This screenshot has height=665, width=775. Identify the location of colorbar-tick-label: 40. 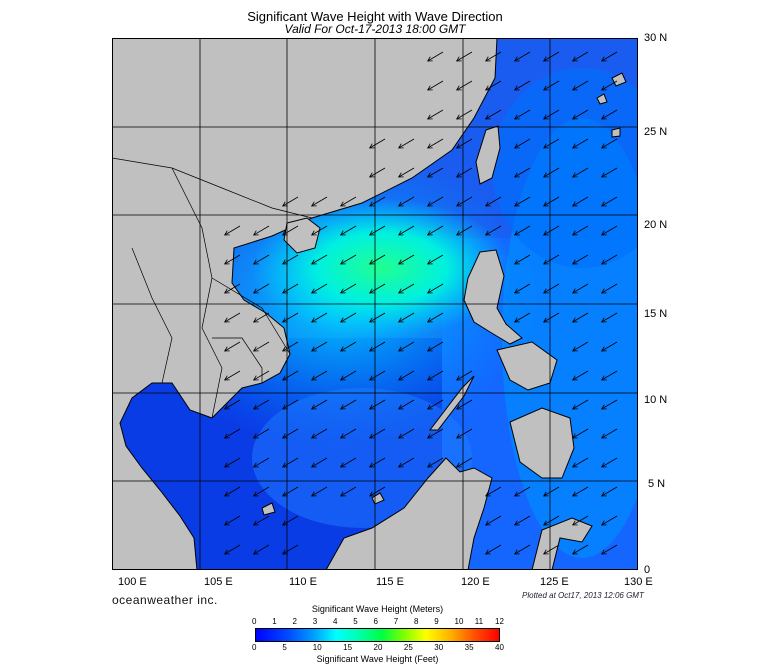
(499, 647).